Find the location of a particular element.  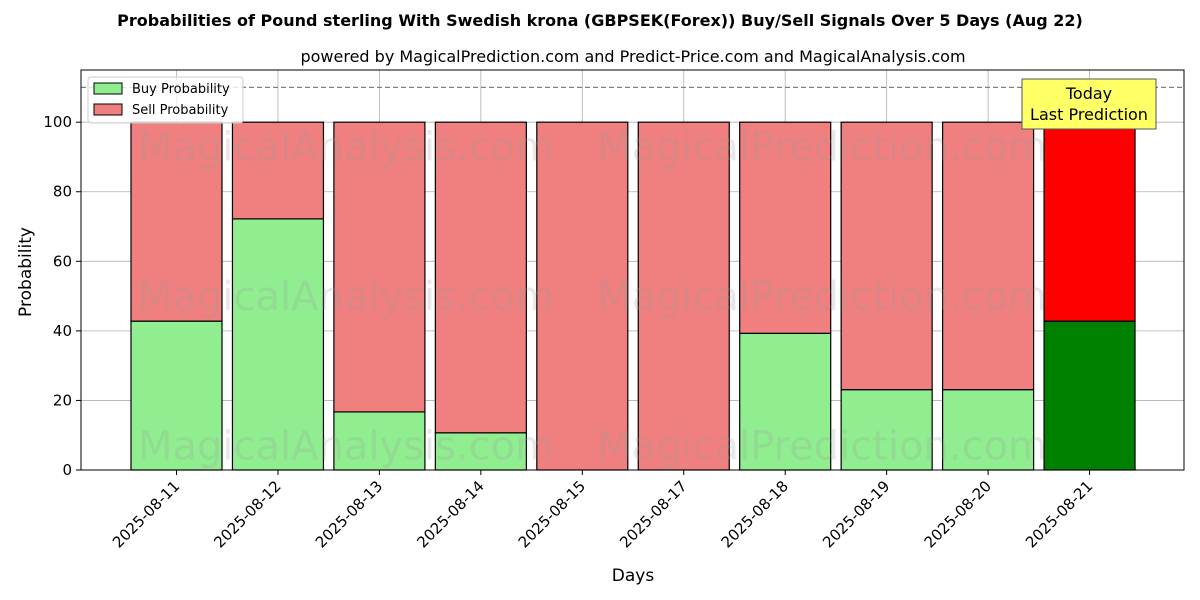

x-axis-label: Days is located at coordinates (633, 576).